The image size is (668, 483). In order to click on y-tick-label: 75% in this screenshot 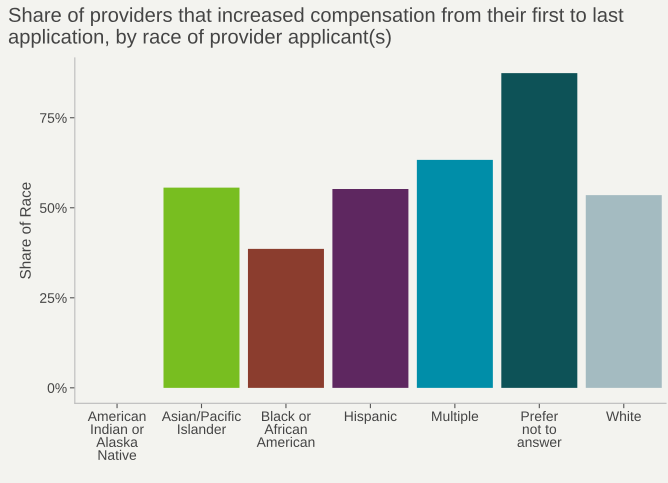, I will do `click(53, 118)`.